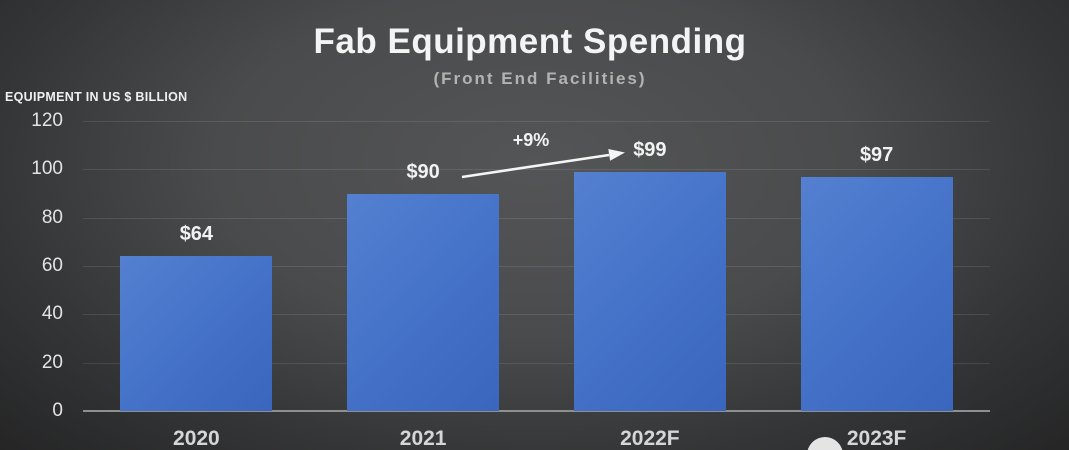  What do you see at coordinates (876, 293) in the screenshot?
I see `bar-2023F` at bounding box center [876, 293].